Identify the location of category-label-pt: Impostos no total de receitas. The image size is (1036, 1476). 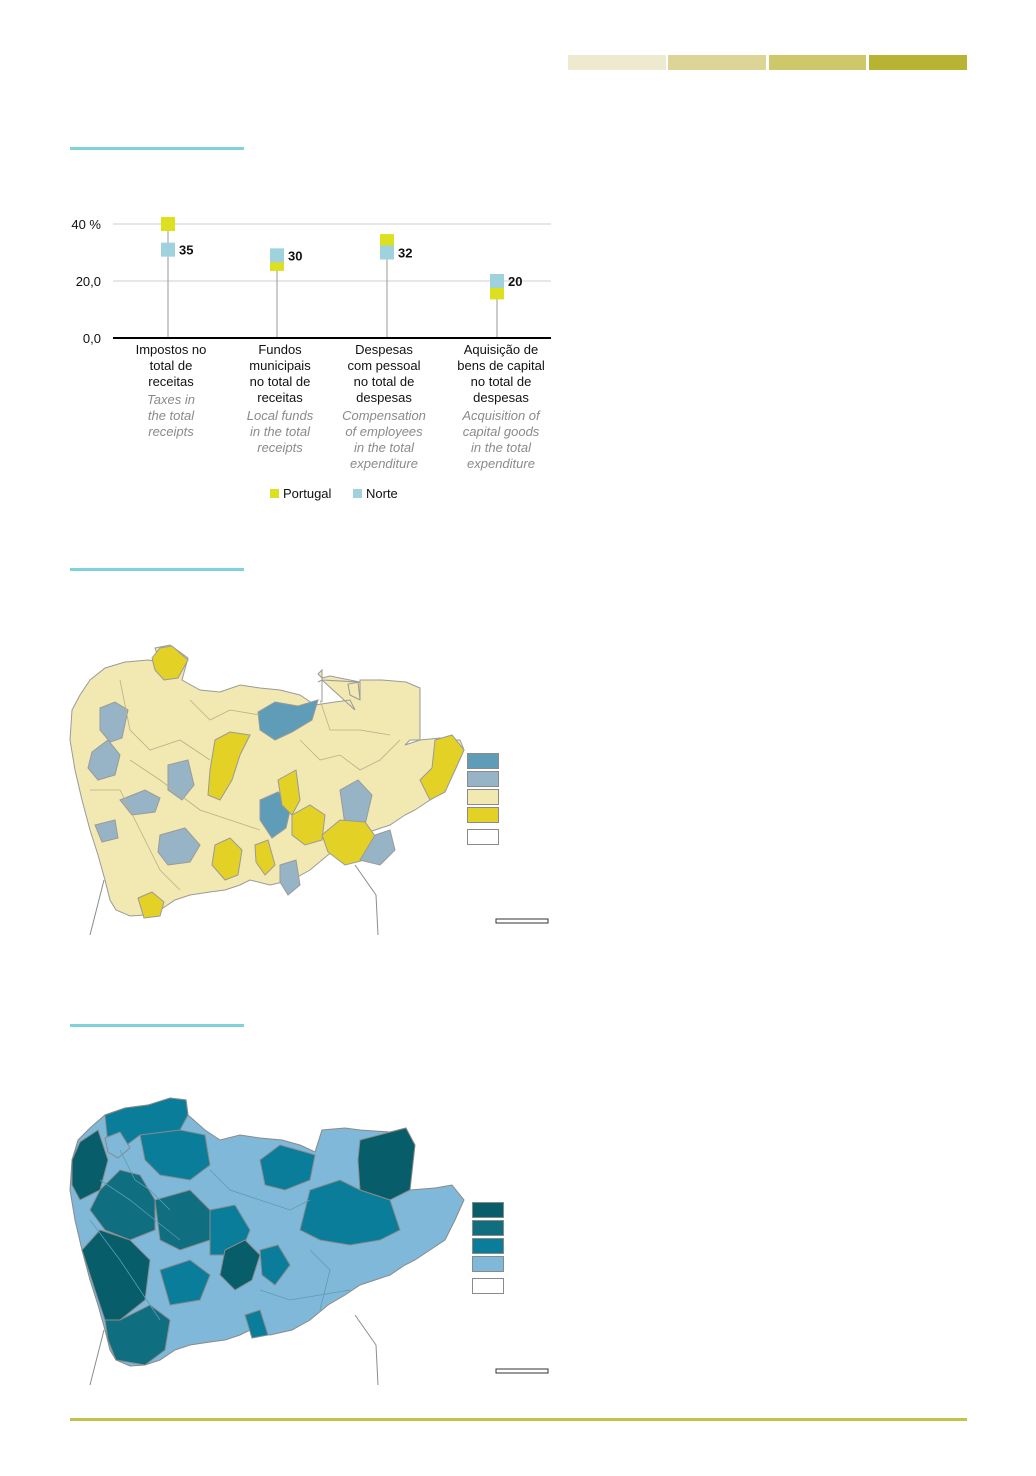
(171, 365).